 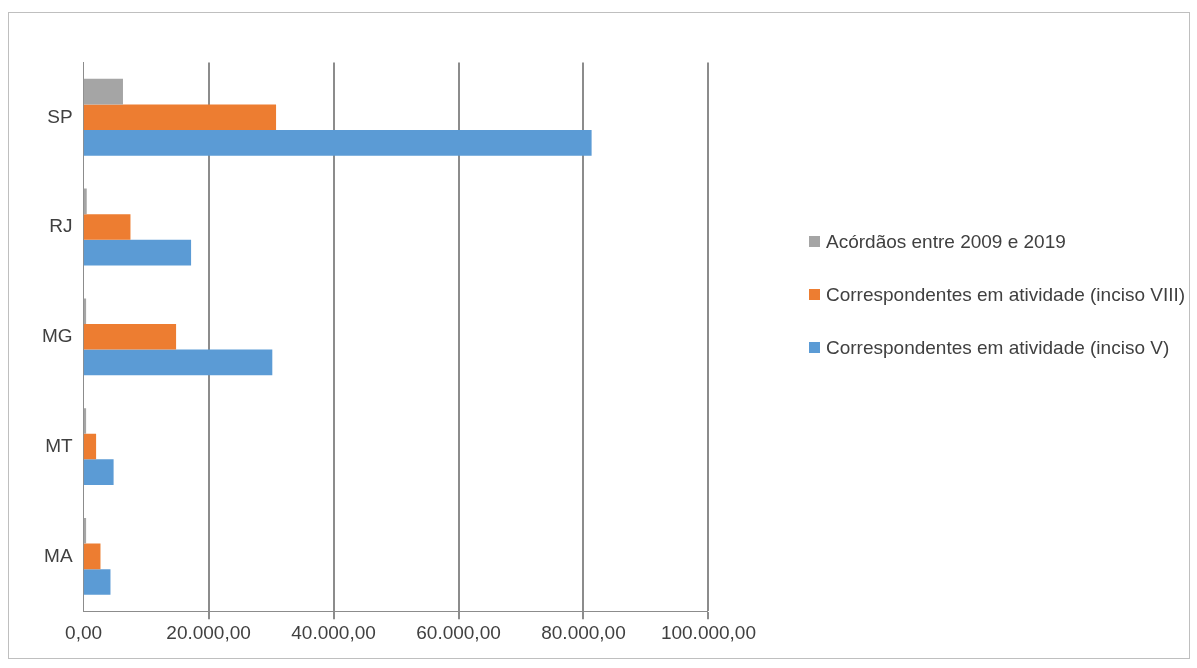 What do you see at coordinates (708, 632) in the screenshot?
I see `x-tick-label: 100.000,00` at bounding box center [708, 632].